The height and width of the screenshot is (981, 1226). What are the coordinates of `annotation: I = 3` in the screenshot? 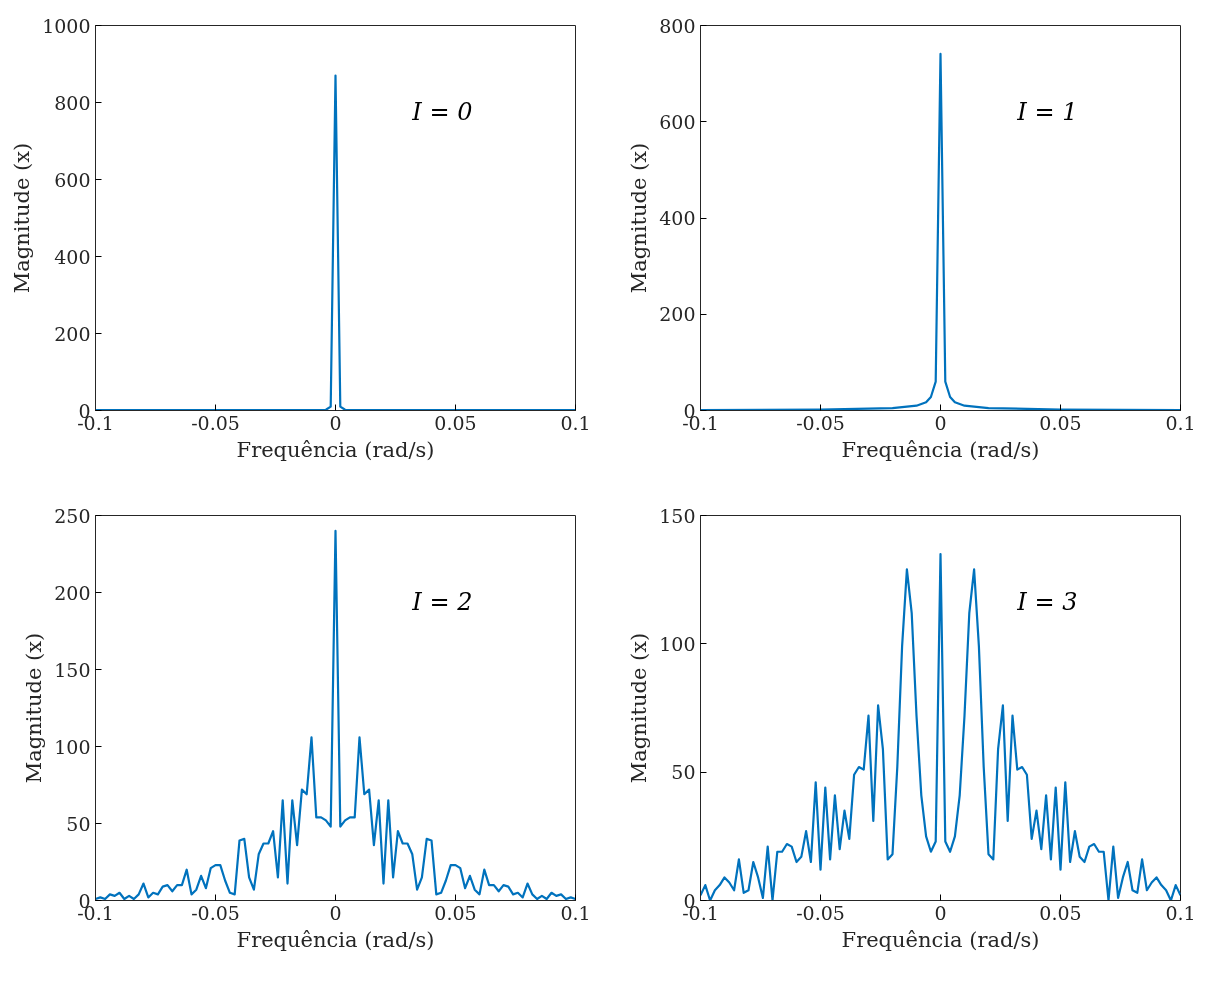 It's located at (1047, 601).